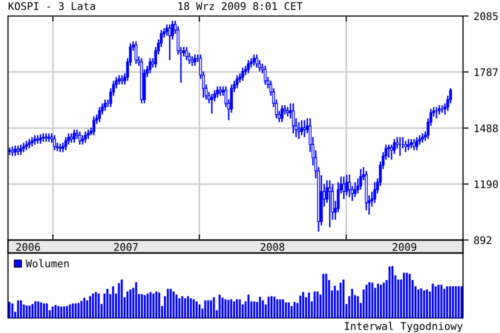  Describe the element at coordinates (483, 240) in the screenshot. I see `y-tick-label: 892` at that location.